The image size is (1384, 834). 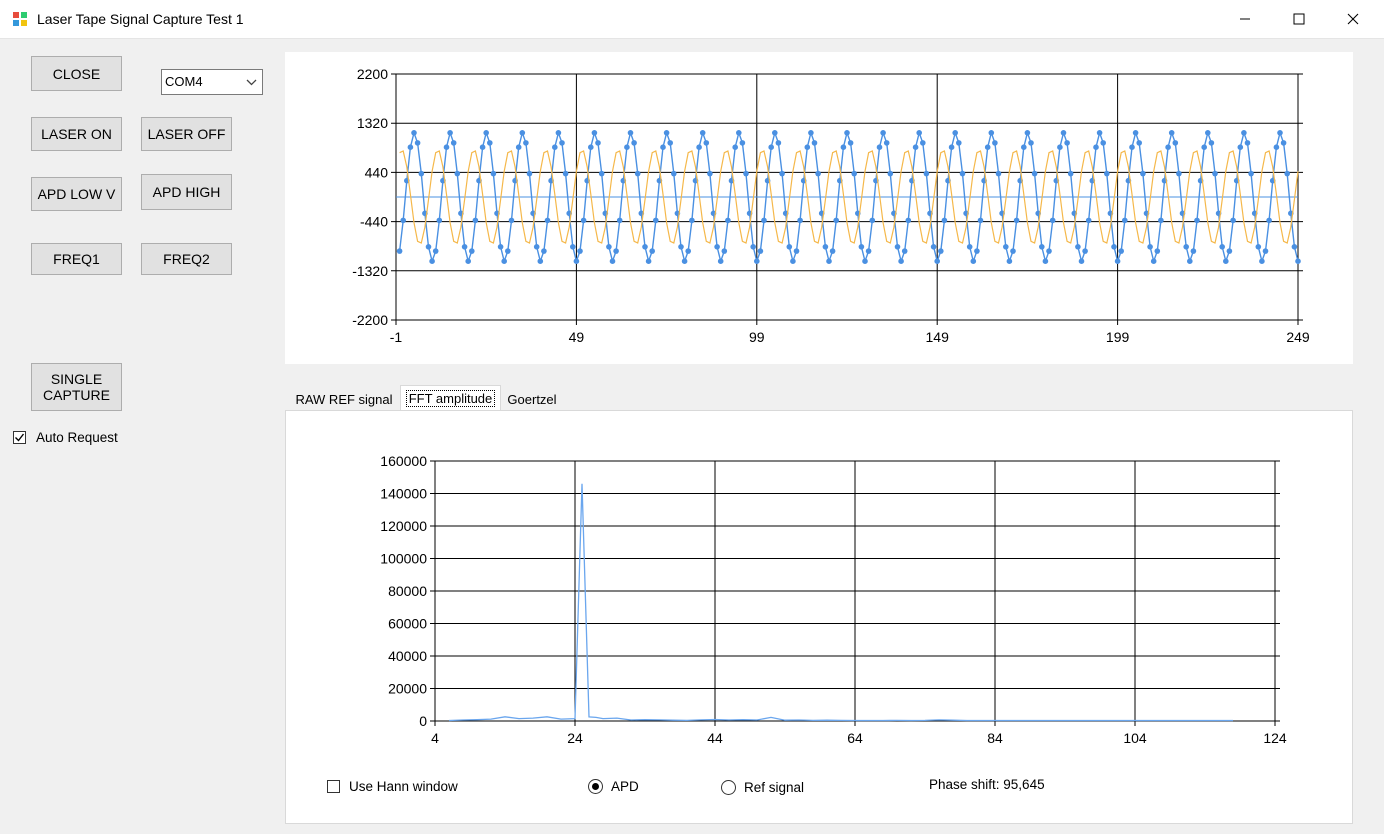 I want to click on close-window-button, so click(x=1353, y=19).